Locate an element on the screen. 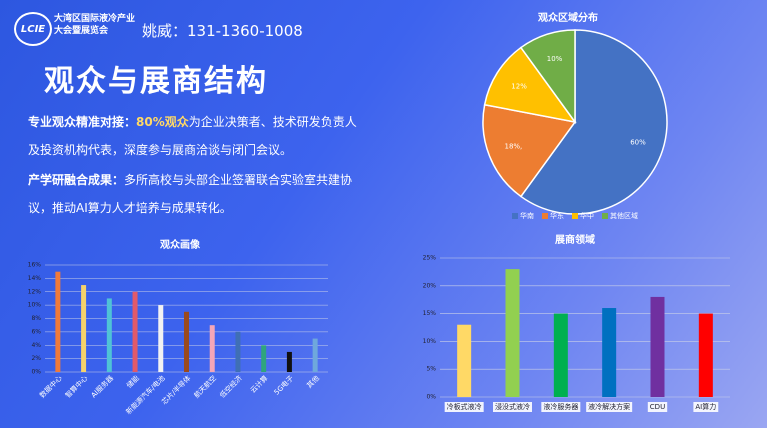  x-tick-label: 液冷解决方案 is located at coordinates (609, 406).